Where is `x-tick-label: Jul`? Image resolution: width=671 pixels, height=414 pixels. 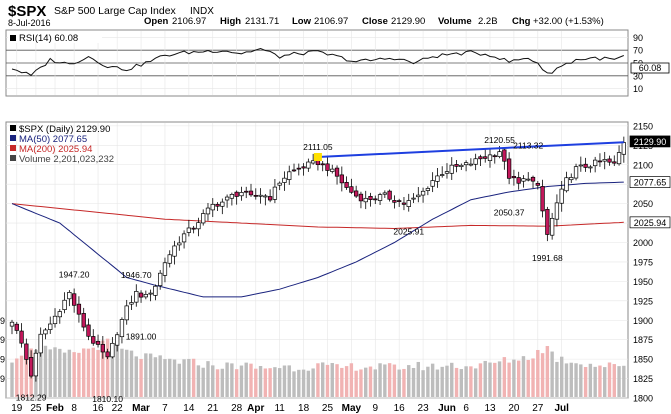
x-tick-label: Jul is located at coordinates (561, 408).